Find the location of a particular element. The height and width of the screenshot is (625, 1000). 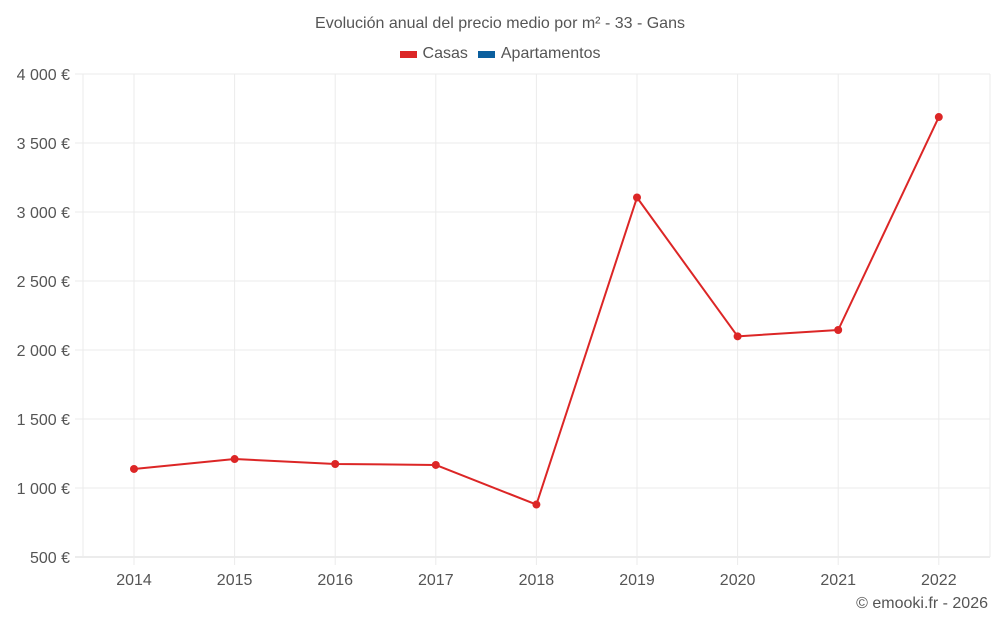

y-tick-label: 2 000 € is located at coordinates (43, 351).